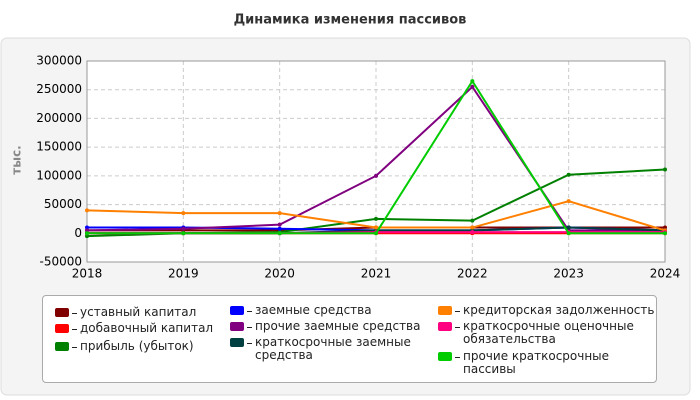 The width and height of the screenshot is (700, 400). Describe the element at coordinates (59, 147) in the screenshot. I see `y-tick-label: 150000` at that location.